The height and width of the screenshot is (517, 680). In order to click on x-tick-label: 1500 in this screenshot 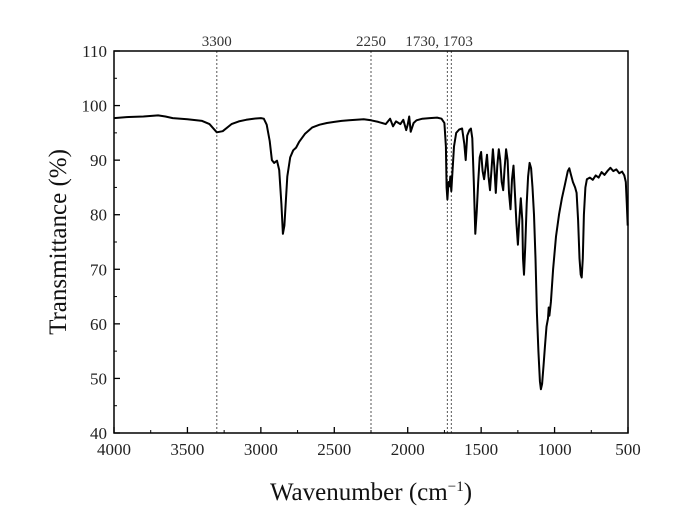, I will do `click(481, 449)`.